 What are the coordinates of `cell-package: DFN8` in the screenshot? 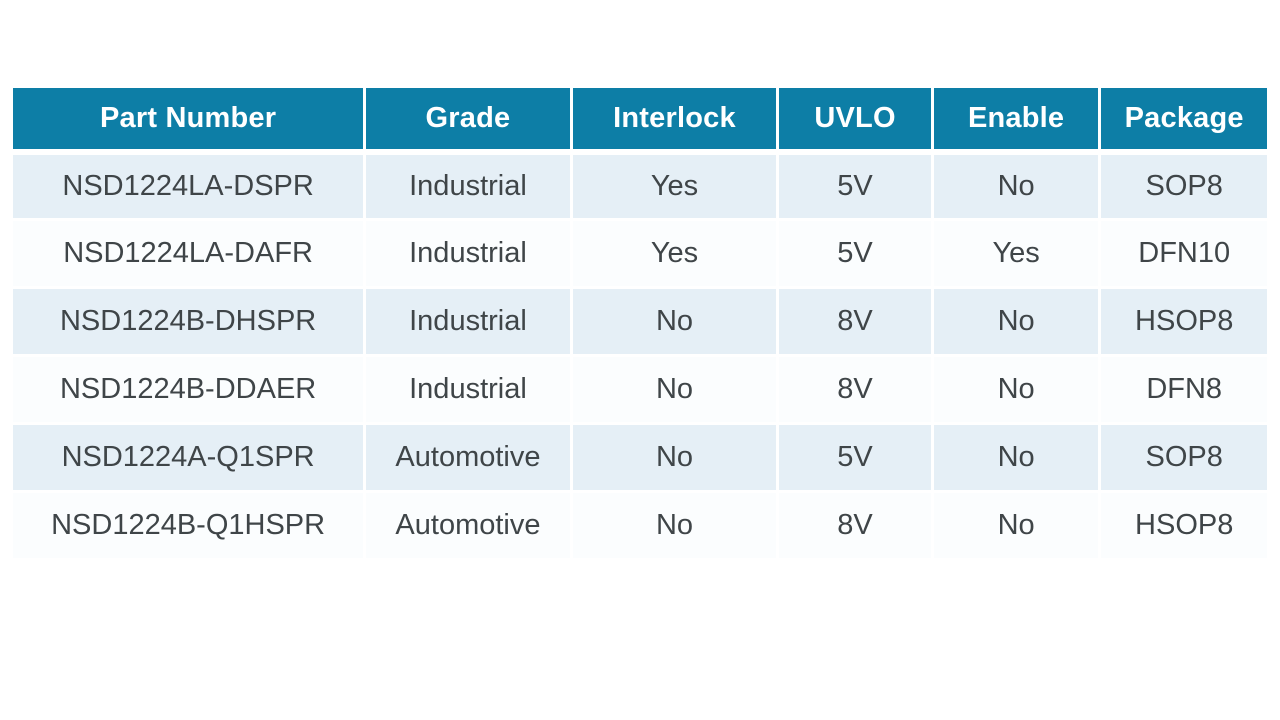 It's located at (1184, 389).